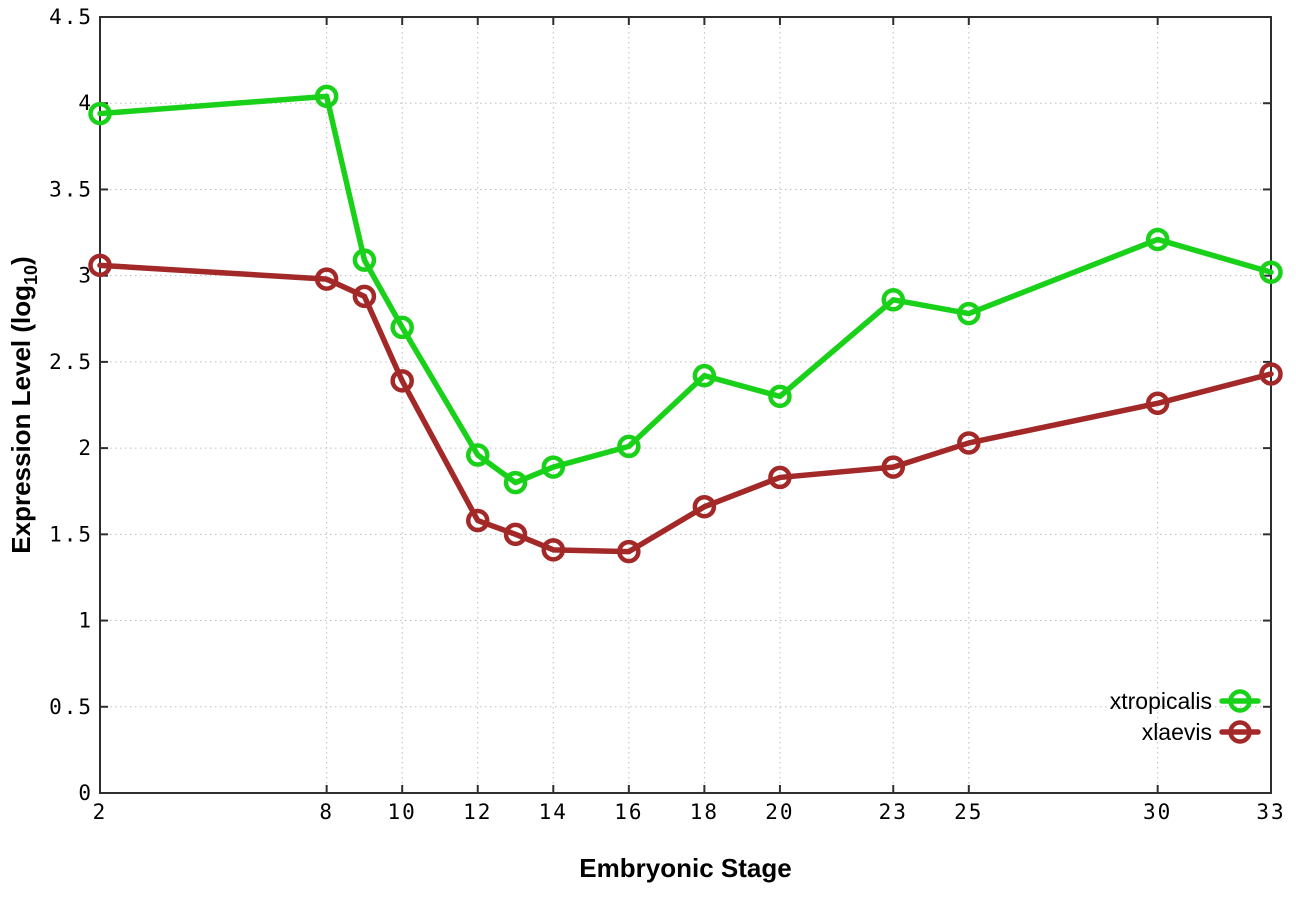 The height and width of the screenshot is (907, 1296). Describe the element at coordinates (100, 812) in the screenshot. I see `x-tick-label: 2` at that location.